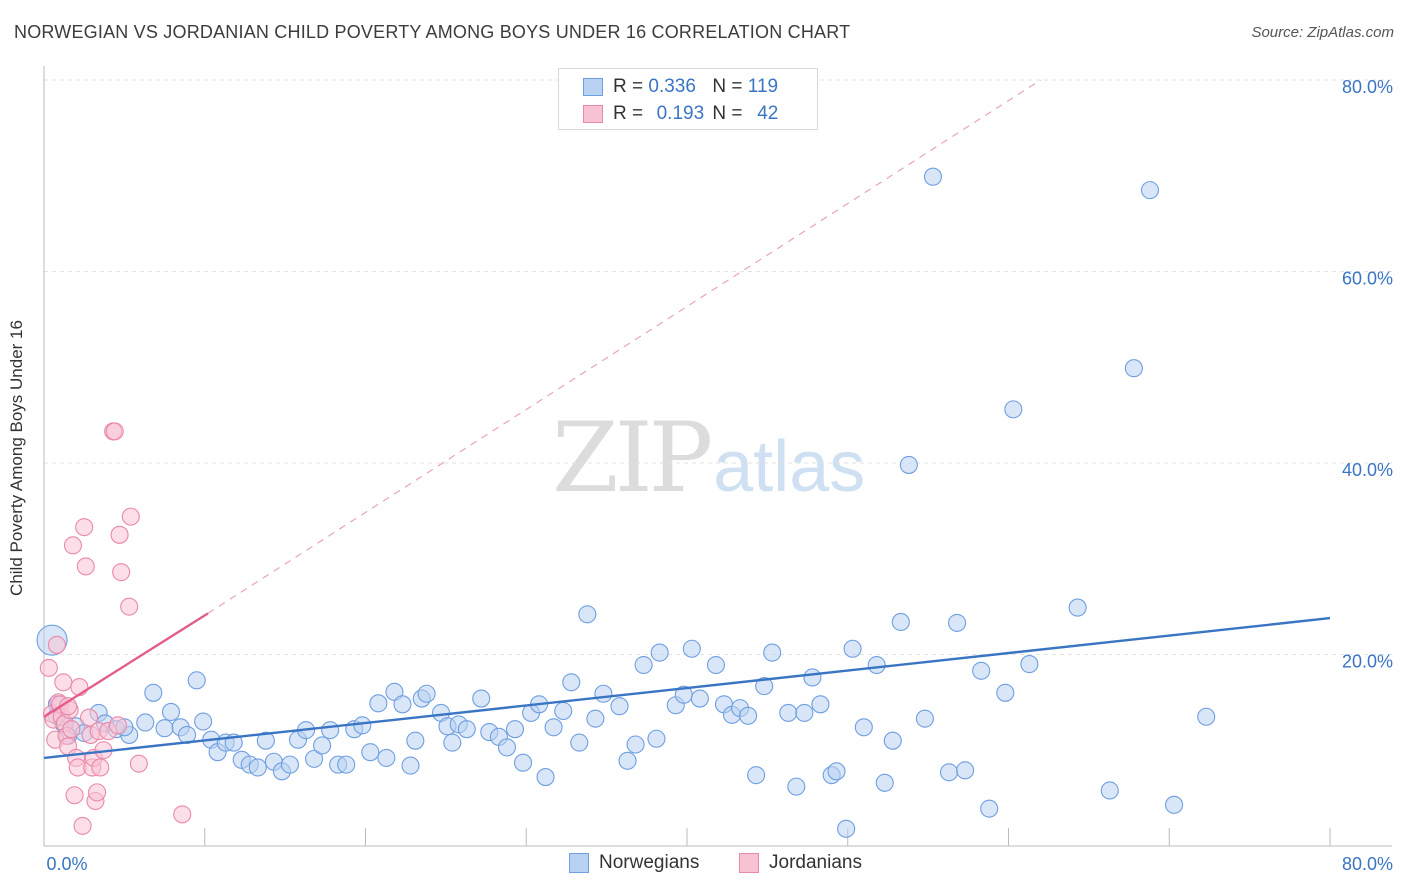  What do you see at coordinates (687, 688) in the screenshot?
I see `trend-line-norwegians` at bounding box center [687, 688].